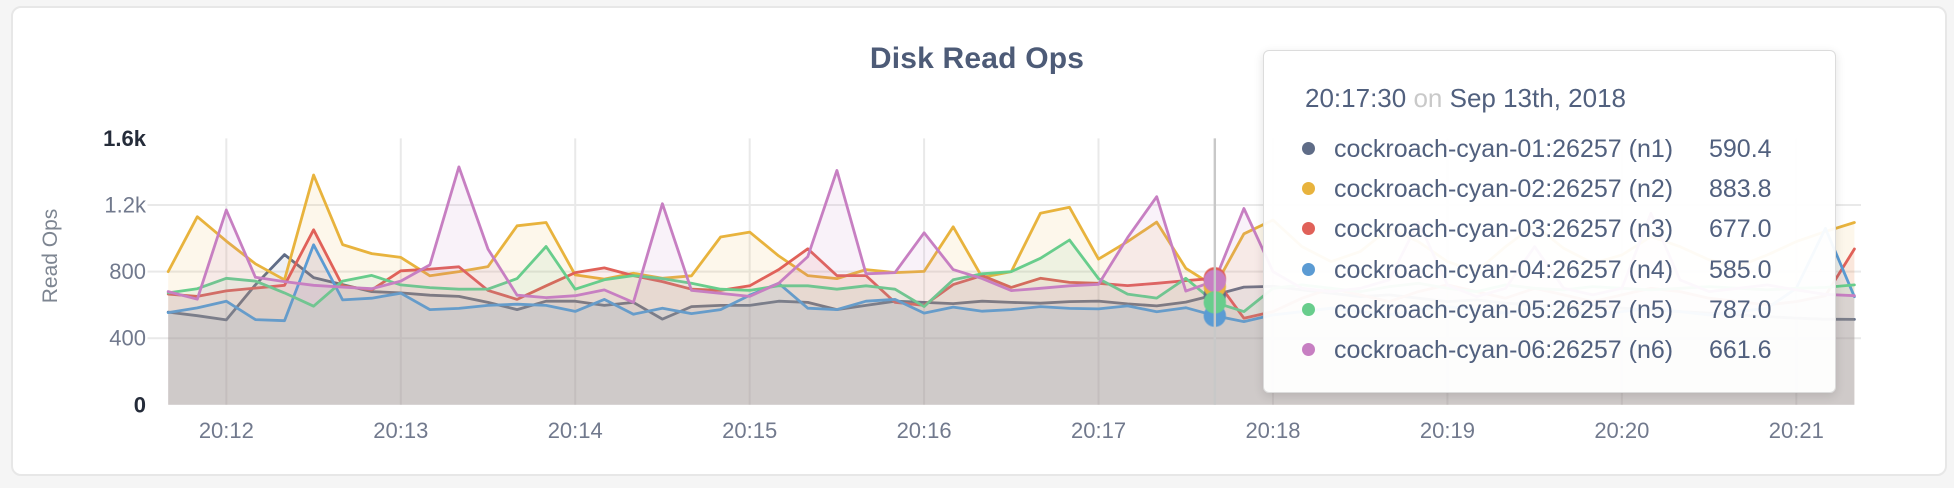 This screenshot has height=488, width=1954. Describe the element at coordinates (924, 430) in the screenshot. I see `x-axis-tick-20:16: 20:16` at that location.